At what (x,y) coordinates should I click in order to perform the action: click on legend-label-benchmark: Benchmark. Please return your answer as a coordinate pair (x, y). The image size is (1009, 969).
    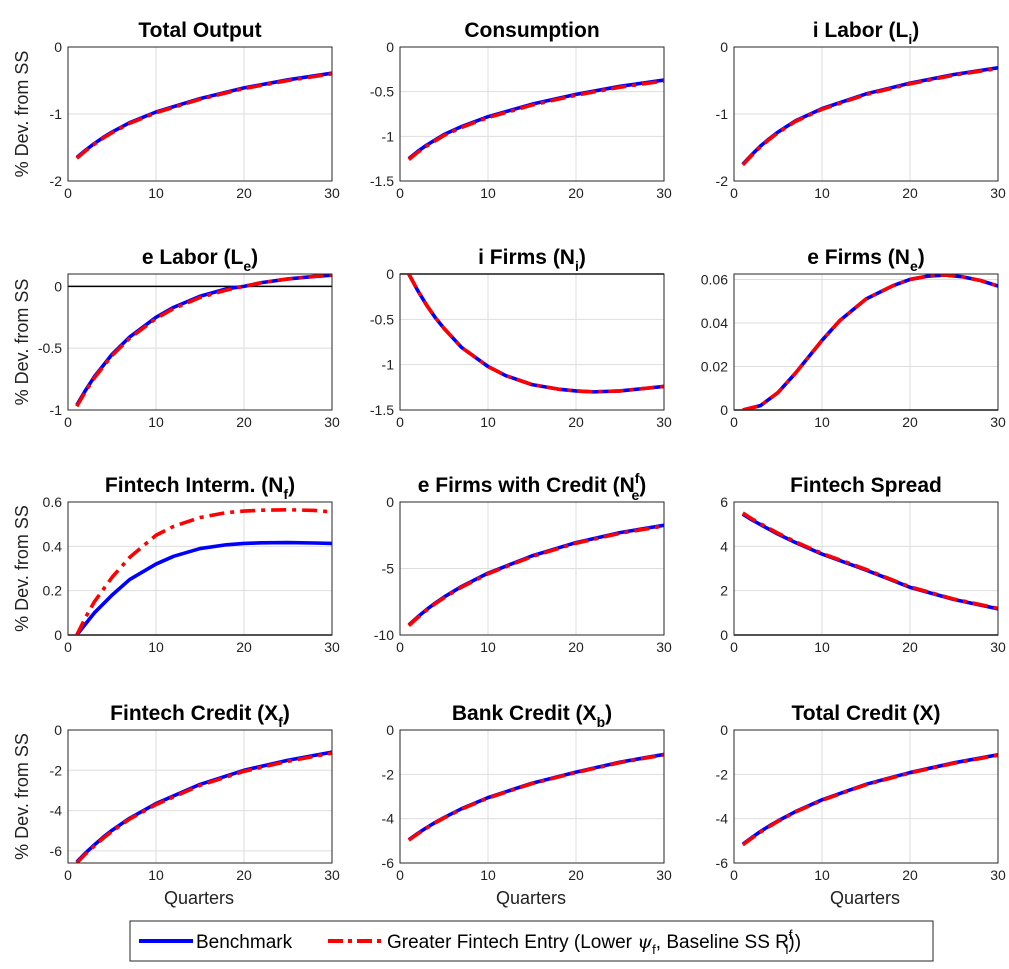
    Looking at the image, I should click on (244, 942).